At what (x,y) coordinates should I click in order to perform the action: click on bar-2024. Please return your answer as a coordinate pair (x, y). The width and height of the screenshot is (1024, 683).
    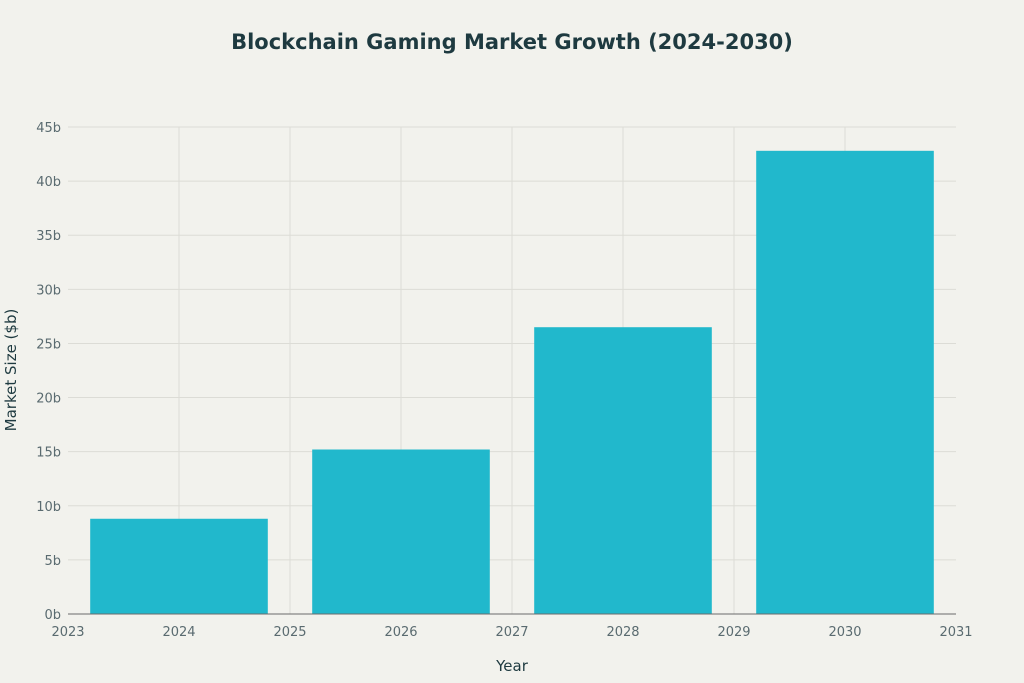
    Looking at the image, I should click on (179, 566).